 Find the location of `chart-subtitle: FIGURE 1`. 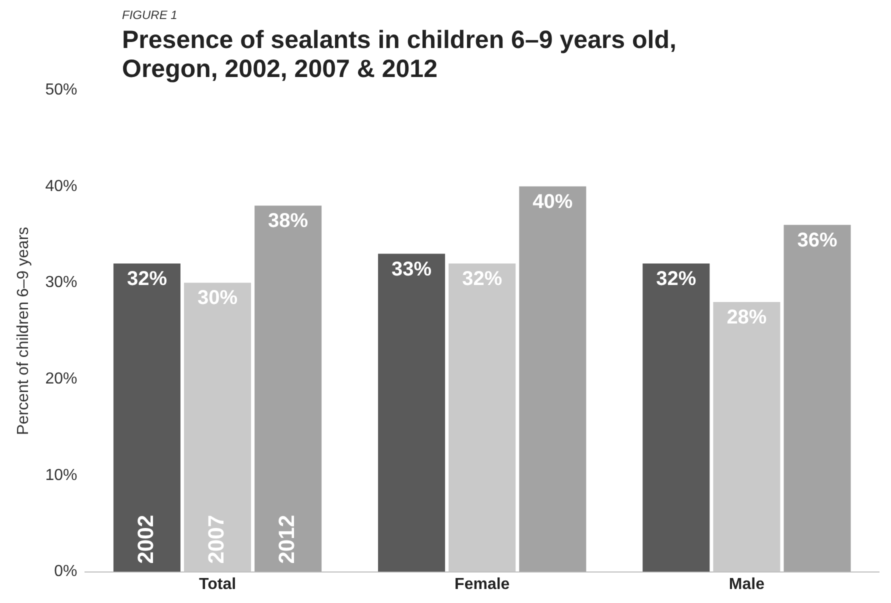

chart-subtitle: FIGURE 1 is located at coordinates (150, 15).